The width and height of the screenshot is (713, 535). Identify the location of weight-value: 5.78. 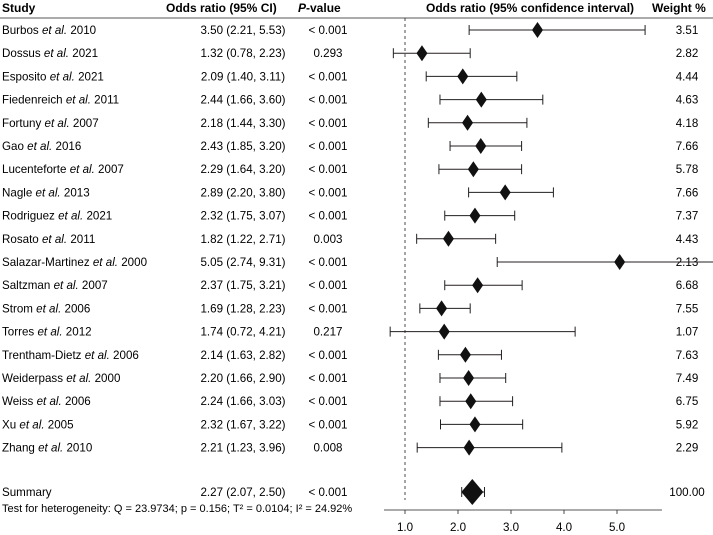
(687, 169).